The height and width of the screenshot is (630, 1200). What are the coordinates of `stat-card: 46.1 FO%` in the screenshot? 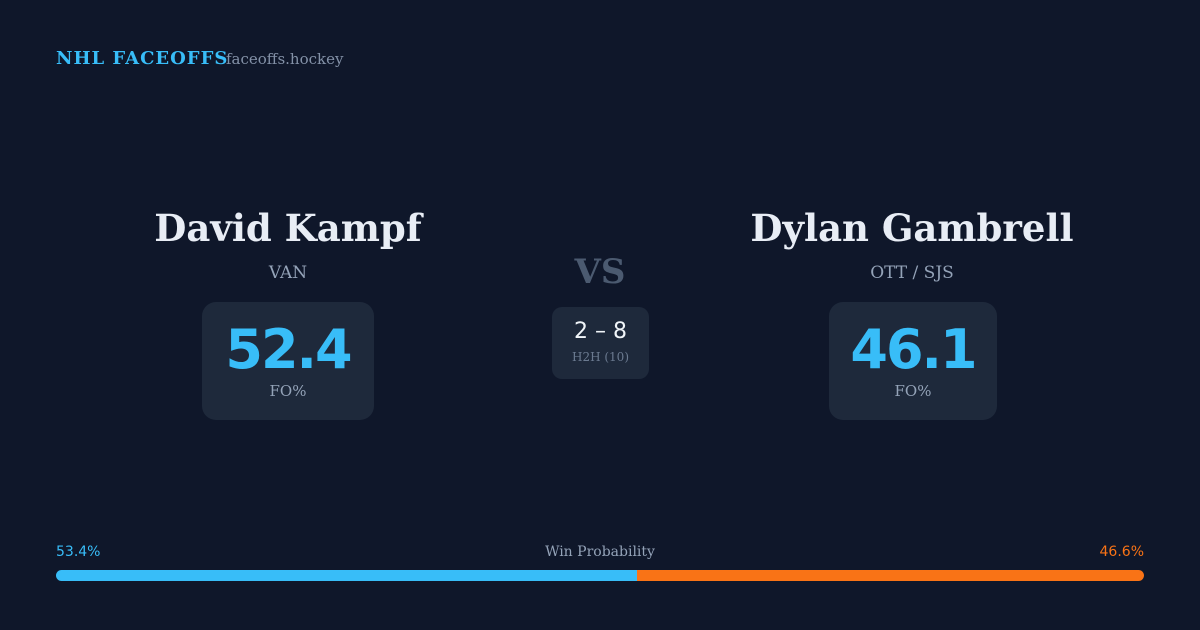 It's located at (913, 361).